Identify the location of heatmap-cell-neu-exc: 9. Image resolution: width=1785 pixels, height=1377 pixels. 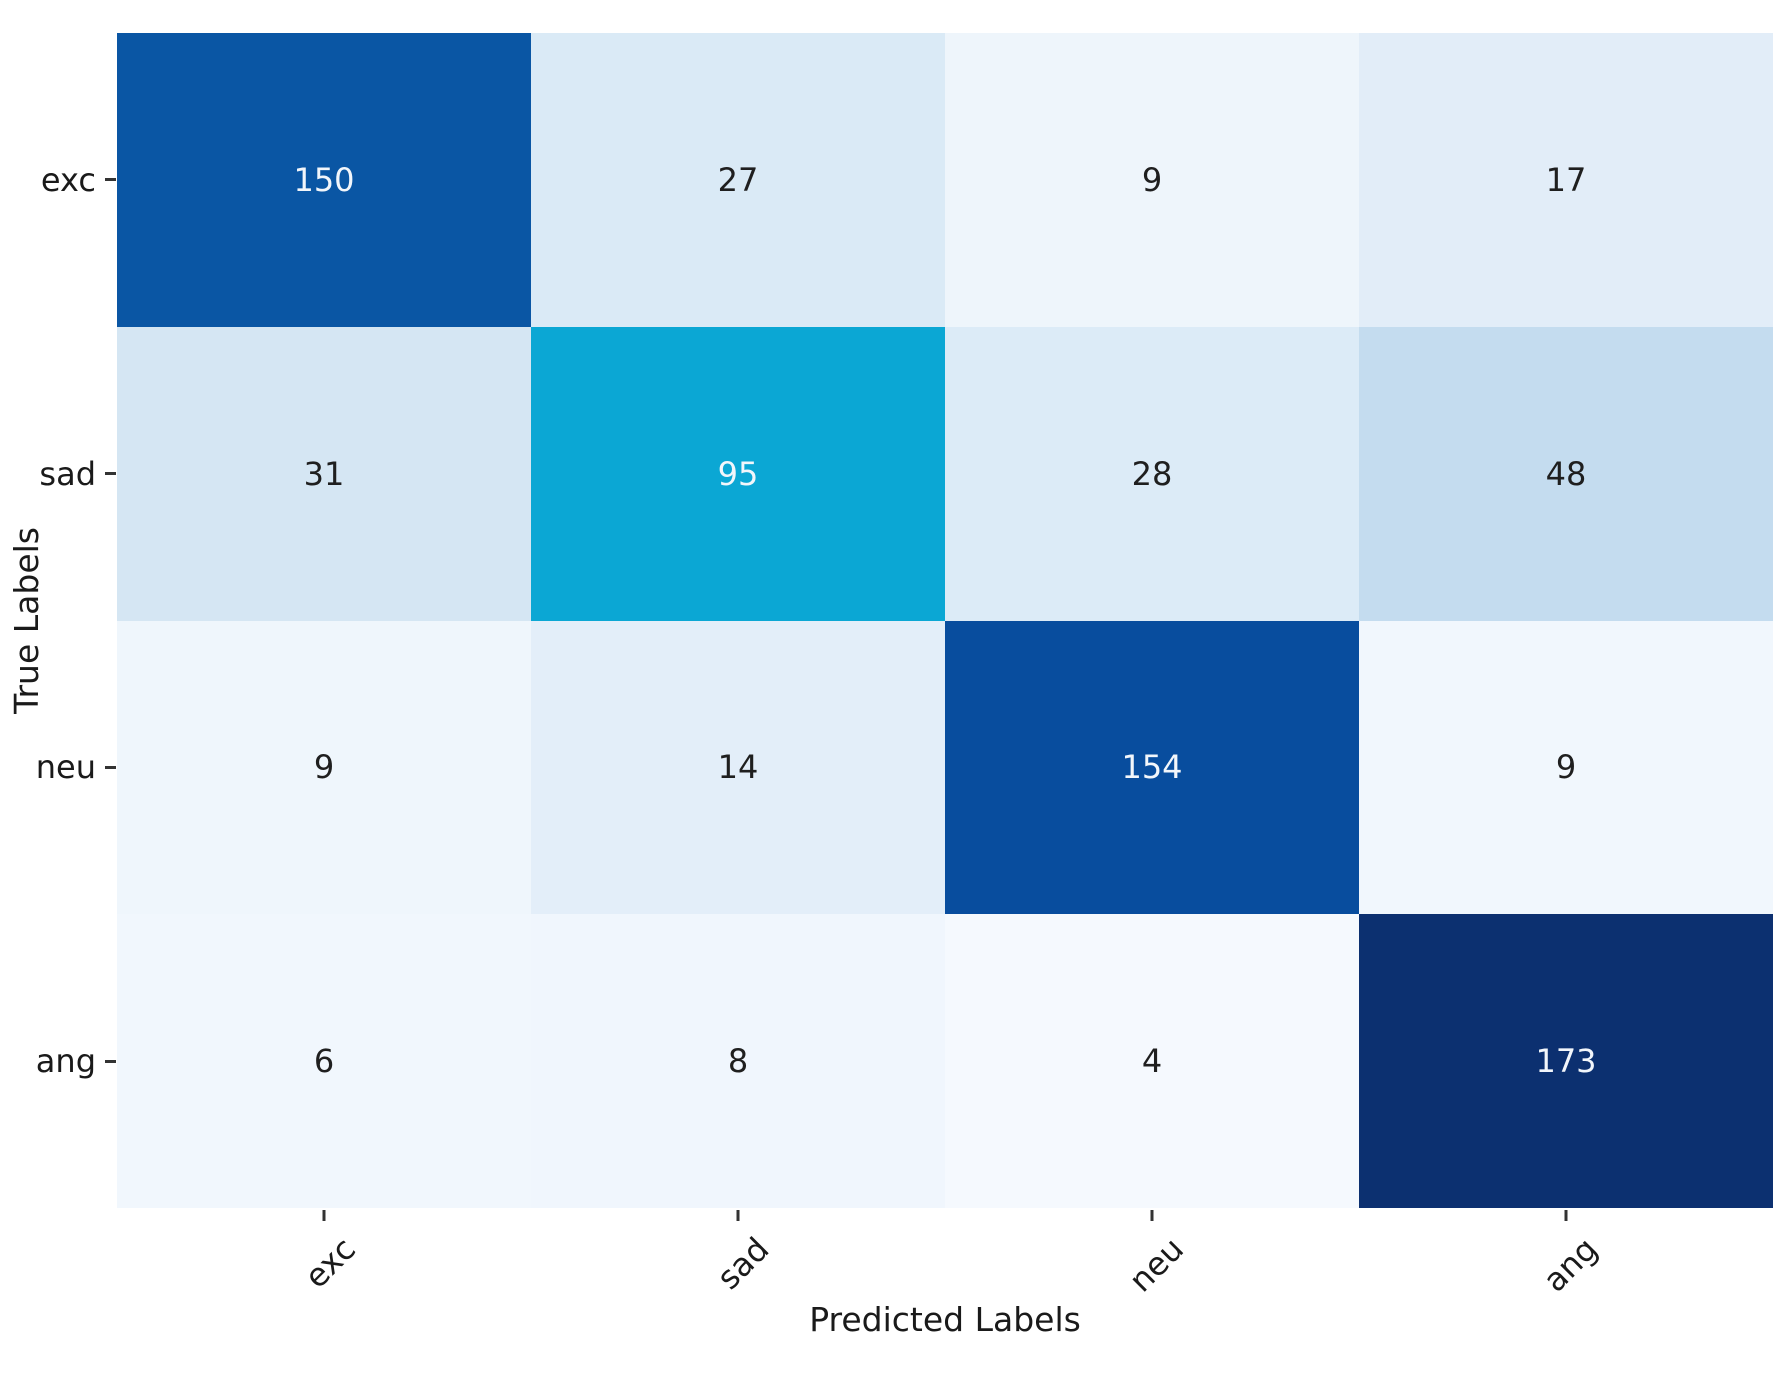
(324, 767).